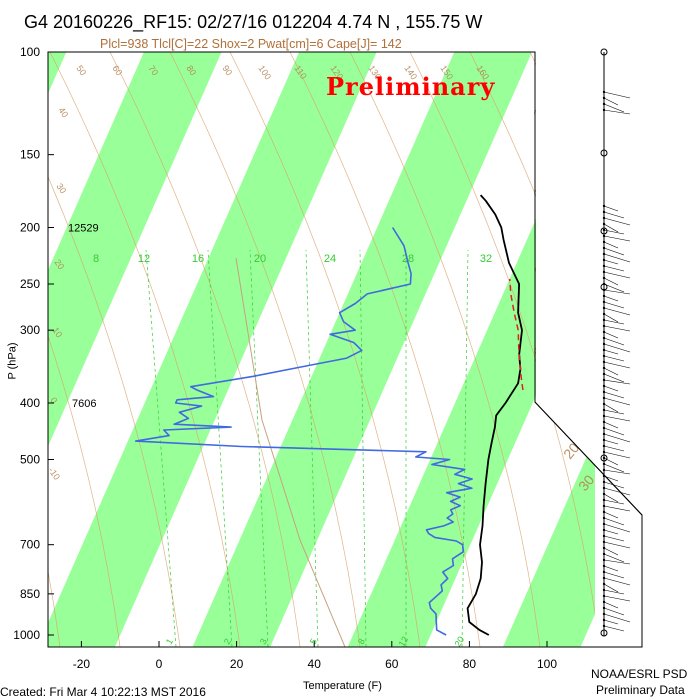  I want to click on pressure-tick-label: 300, so click(30, 330).